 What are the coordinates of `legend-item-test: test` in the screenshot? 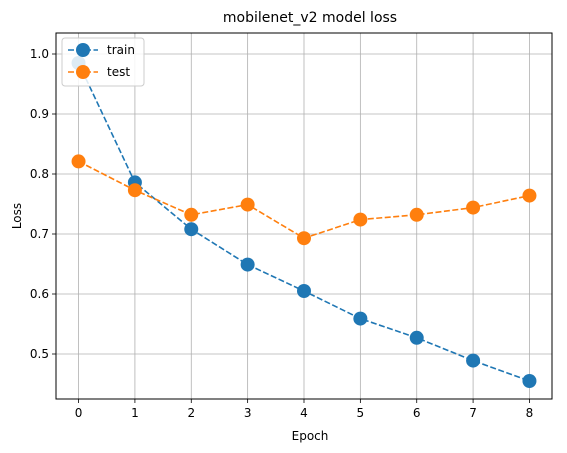 It's located at (99, 72).